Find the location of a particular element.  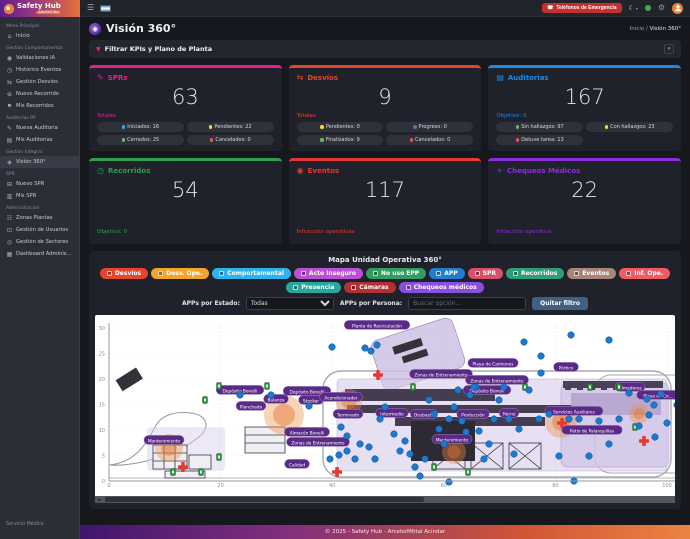

map-filter-pill-app: ✓ APP is located at coordinates (447, 273).